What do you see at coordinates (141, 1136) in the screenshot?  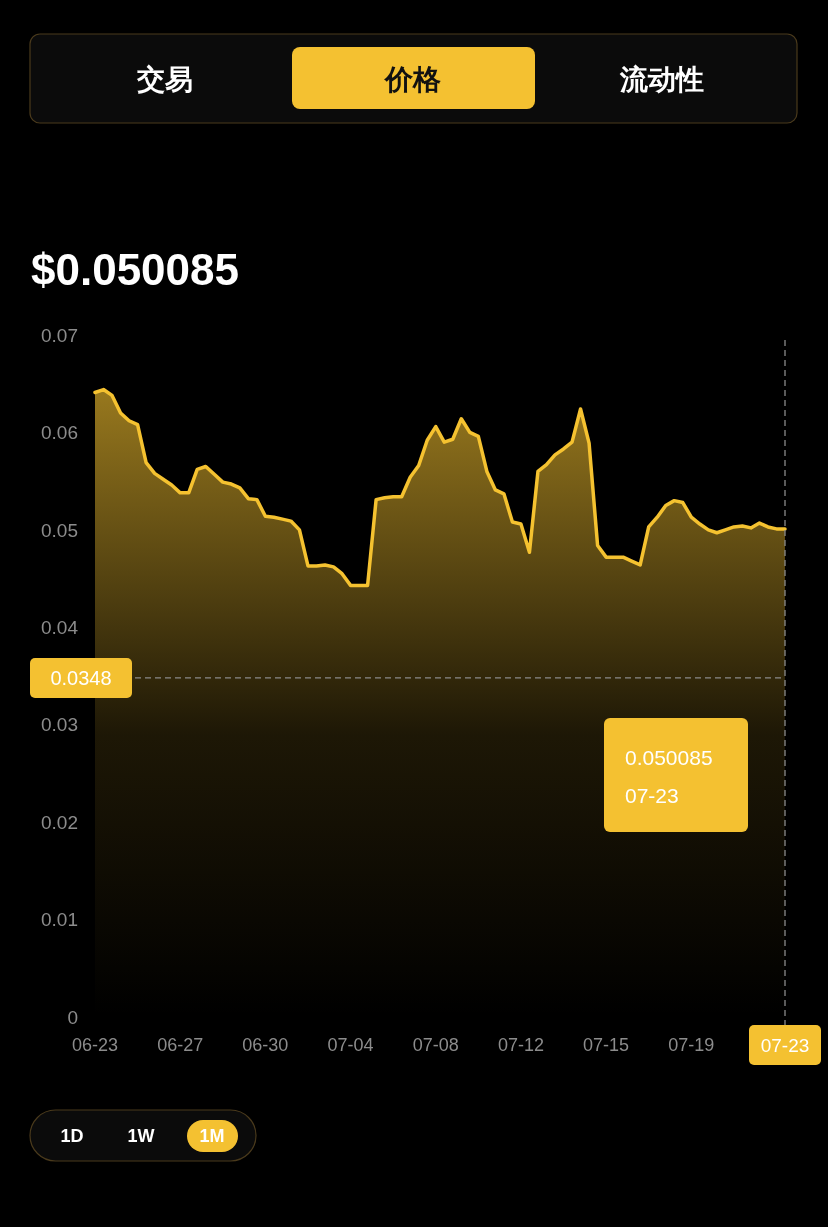 I see `text: 1W` at bounding box center [141, 1136].